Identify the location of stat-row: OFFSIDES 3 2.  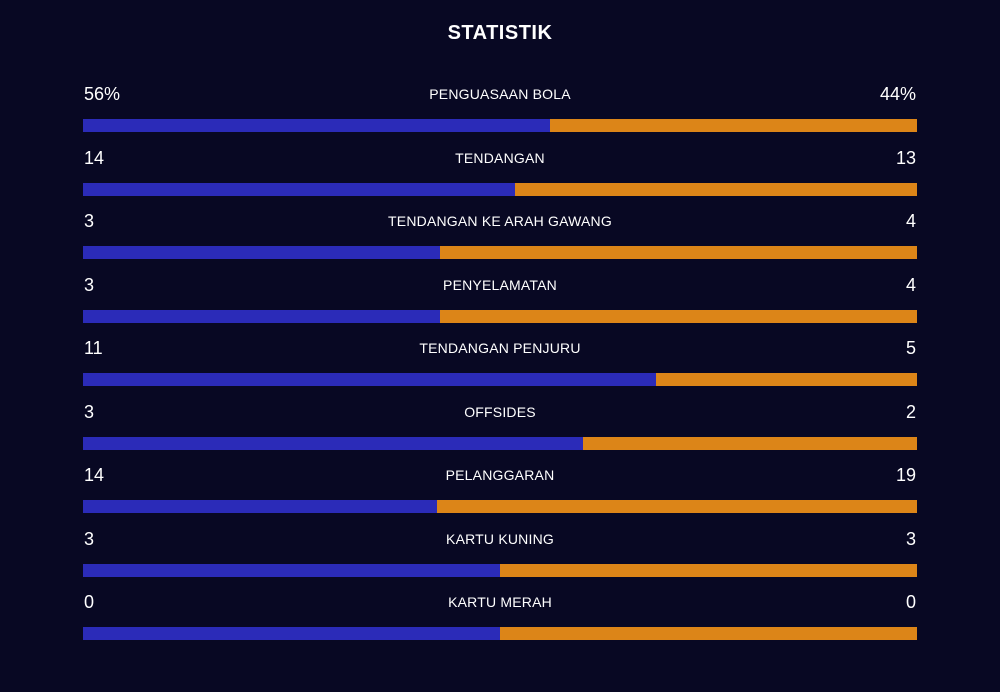
(500, 430).